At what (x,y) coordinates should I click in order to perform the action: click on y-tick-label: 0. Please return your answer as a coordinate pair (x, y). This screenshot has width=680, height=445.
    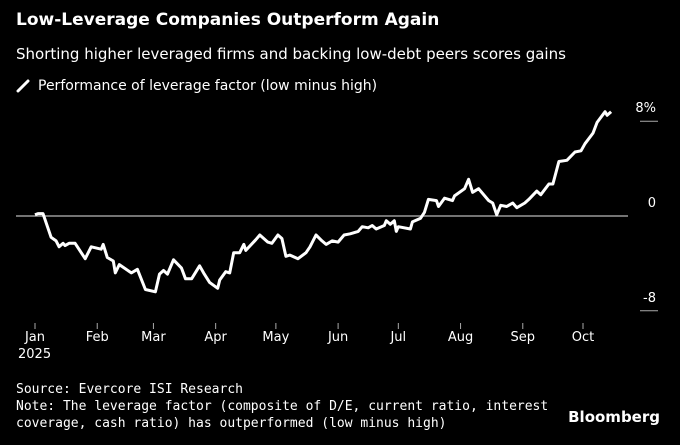
    Looking at the image, I should click on (652, 203).